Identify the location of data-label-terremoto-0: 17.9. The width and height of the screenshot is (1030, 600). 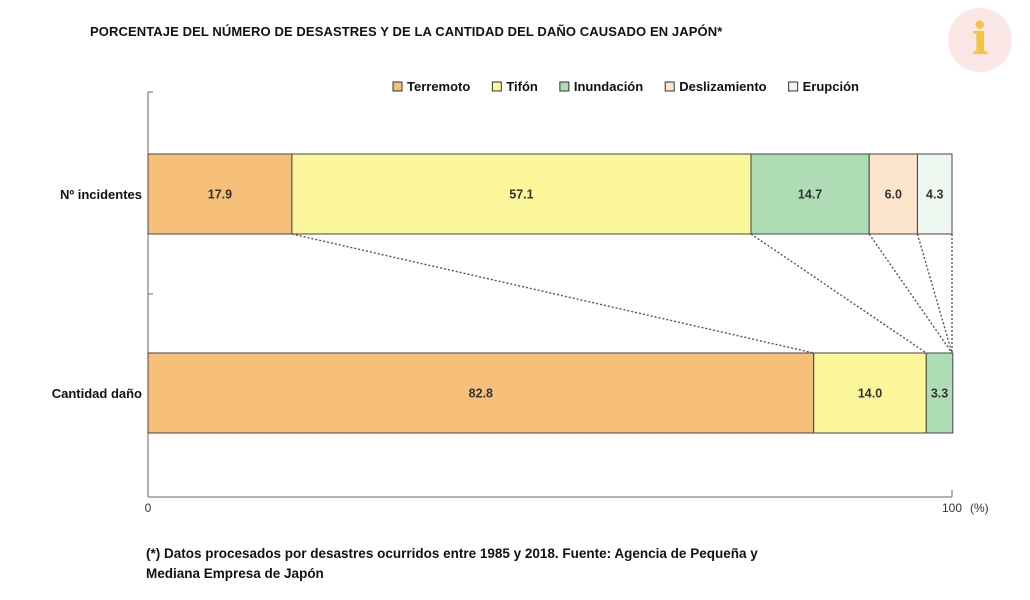
(220, 195).